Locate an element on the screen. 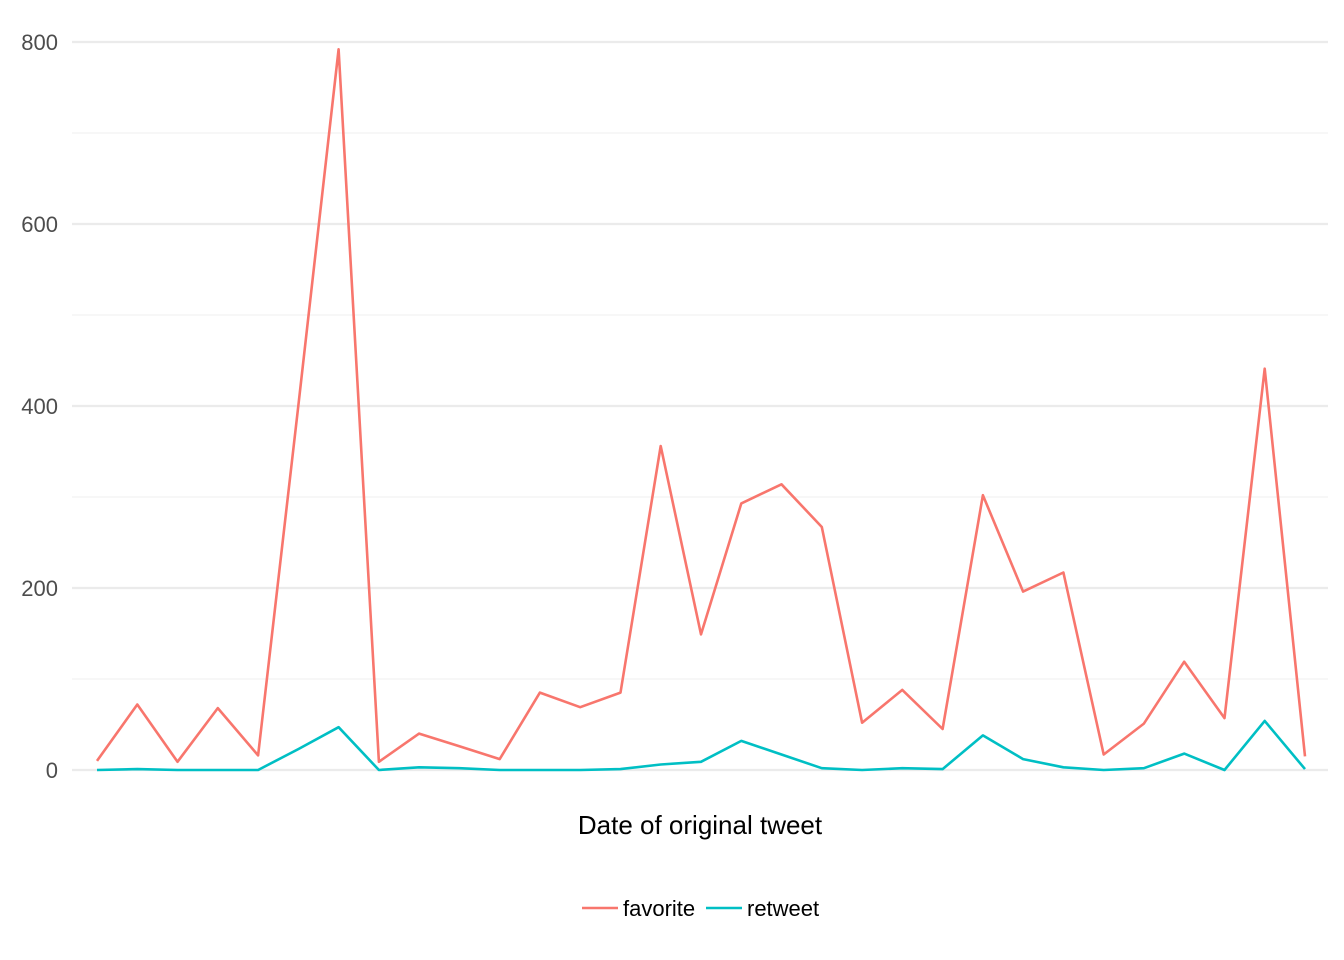 The width and height of the screenshot is (1344, 960). x-axis-title: Date of original tweet is located at coordinates (700, 825).